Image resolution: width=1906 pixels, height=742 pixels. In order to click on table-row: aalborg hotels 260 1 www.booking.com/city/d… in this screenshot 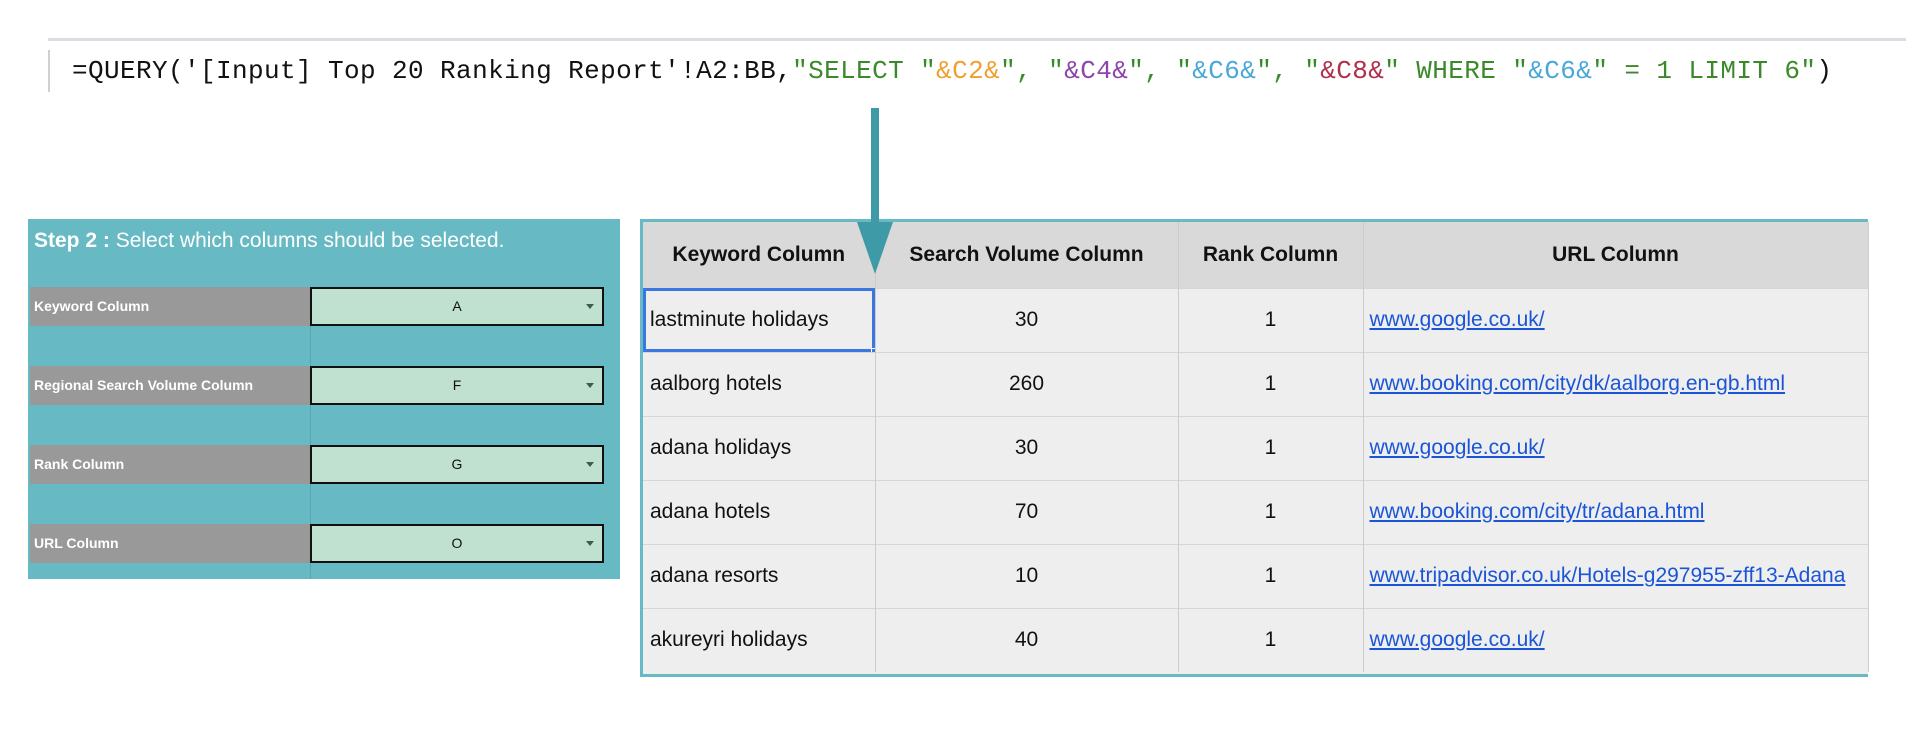, I will do `click(1256, 383)`.